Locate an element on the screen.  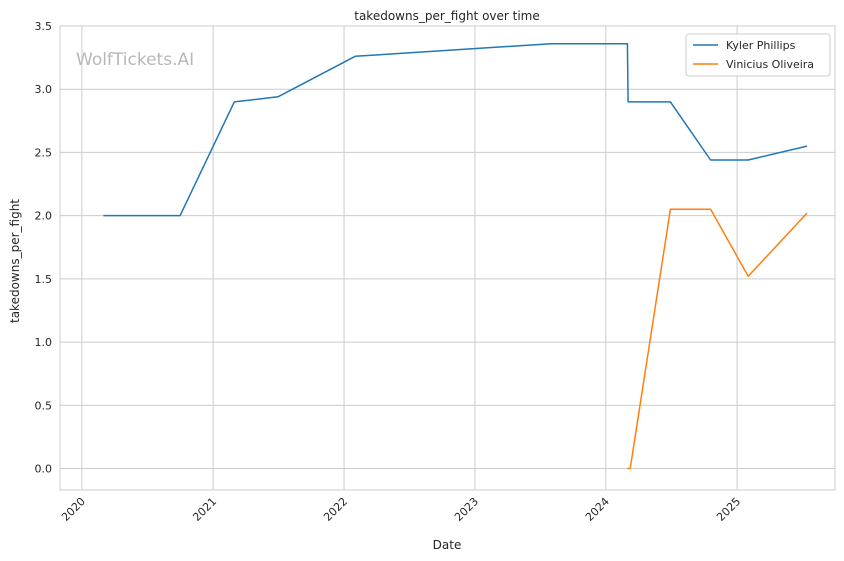
watermark: WolfTickets.AI is located at coordinates (135, 60).